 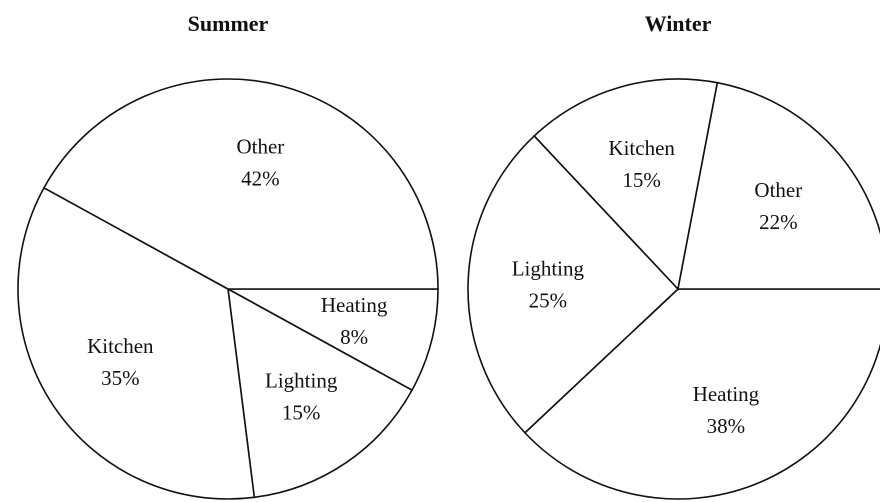 I want to click on slice-value-label: 8%, so click(x=354, y=337).